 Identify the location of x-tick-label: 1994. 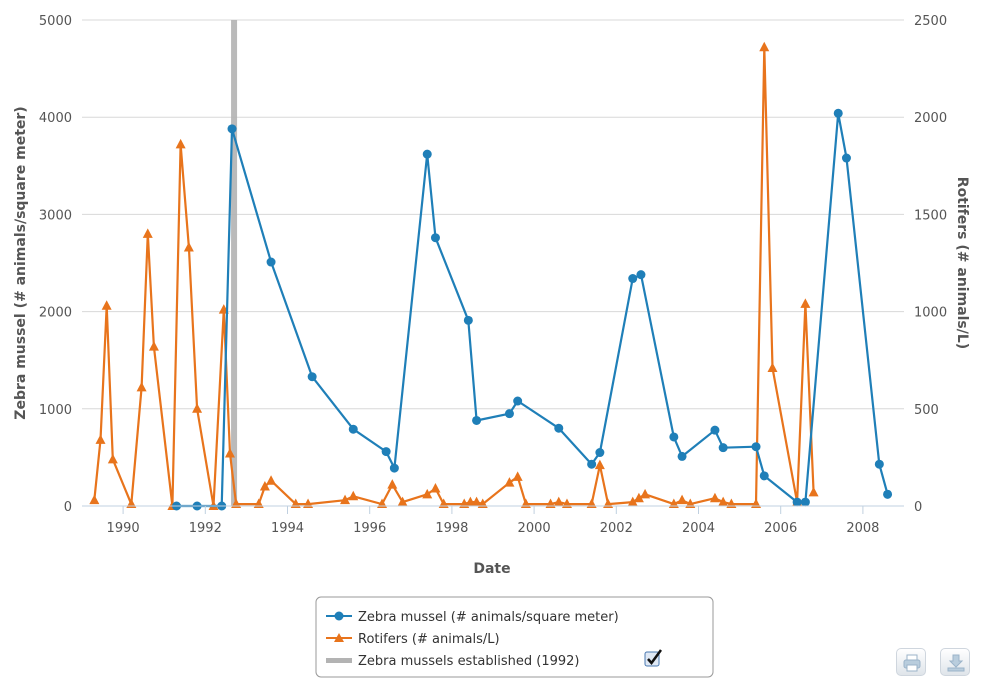
(287, 528).